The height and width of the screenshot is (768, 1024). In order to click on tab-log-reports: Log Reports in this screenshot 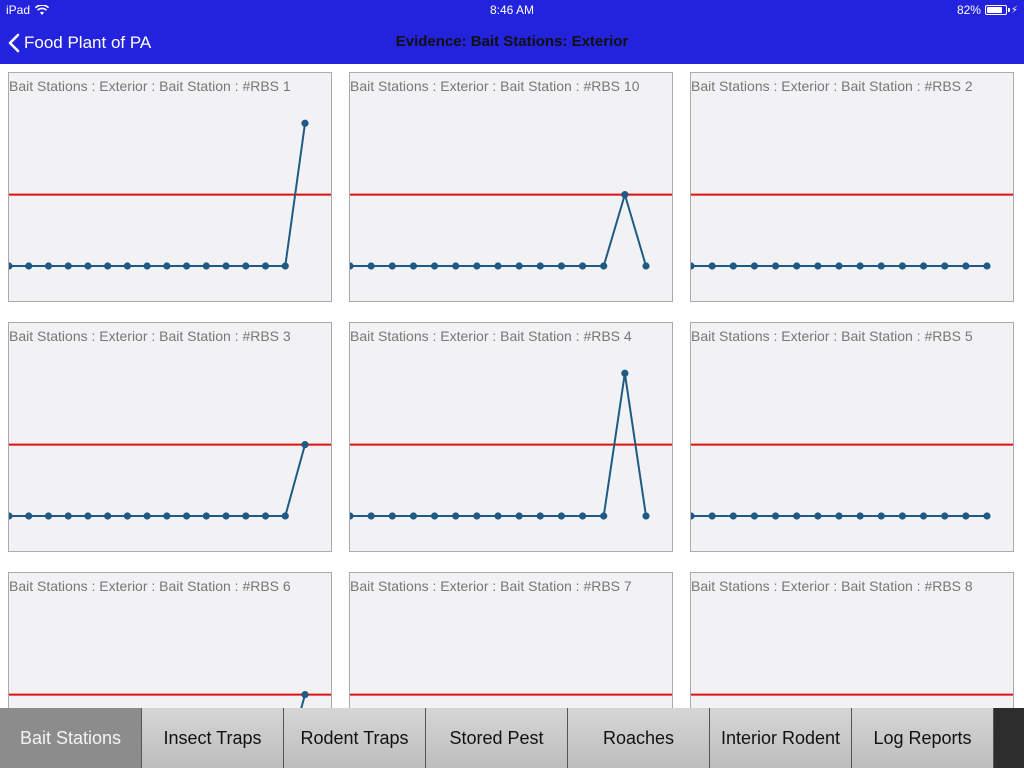, I will do `click(923, 738)`.